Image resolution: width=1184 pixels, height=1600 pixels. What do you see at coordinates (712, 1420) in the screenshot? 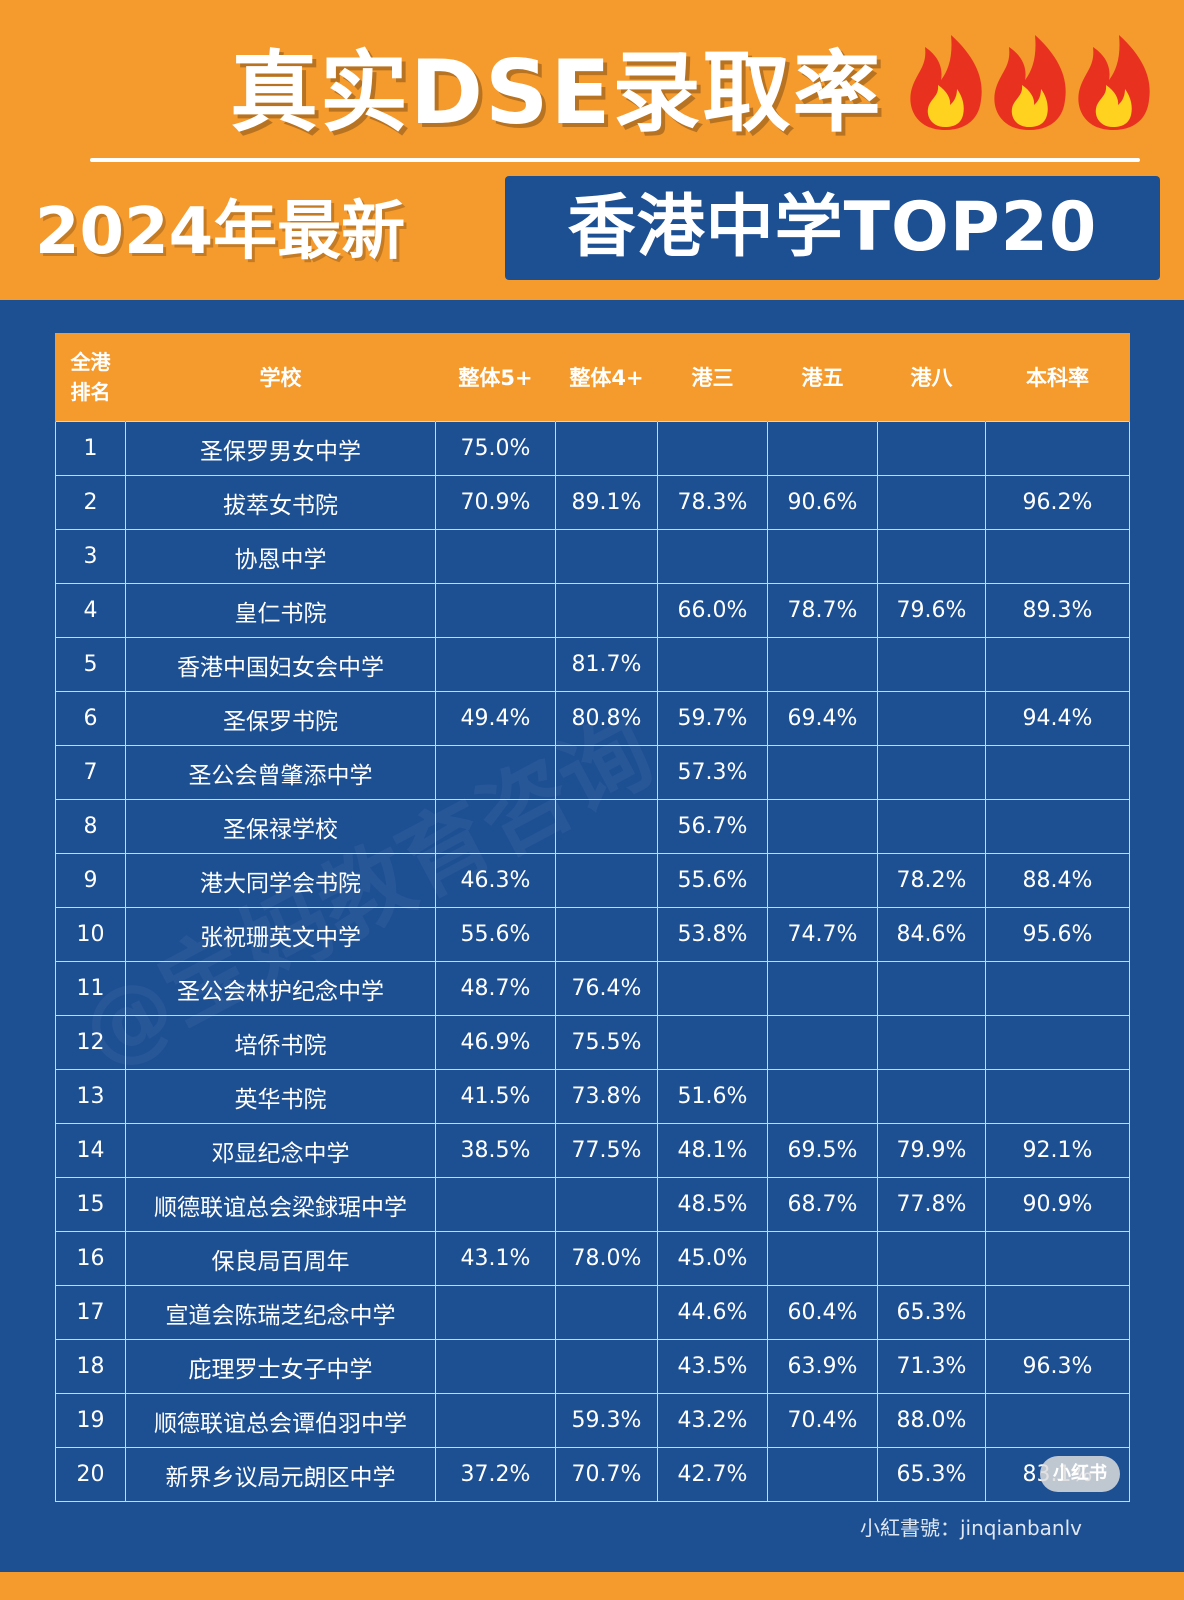
I see `top3-cell: 43.2%` at bounding box center [712, 1420].